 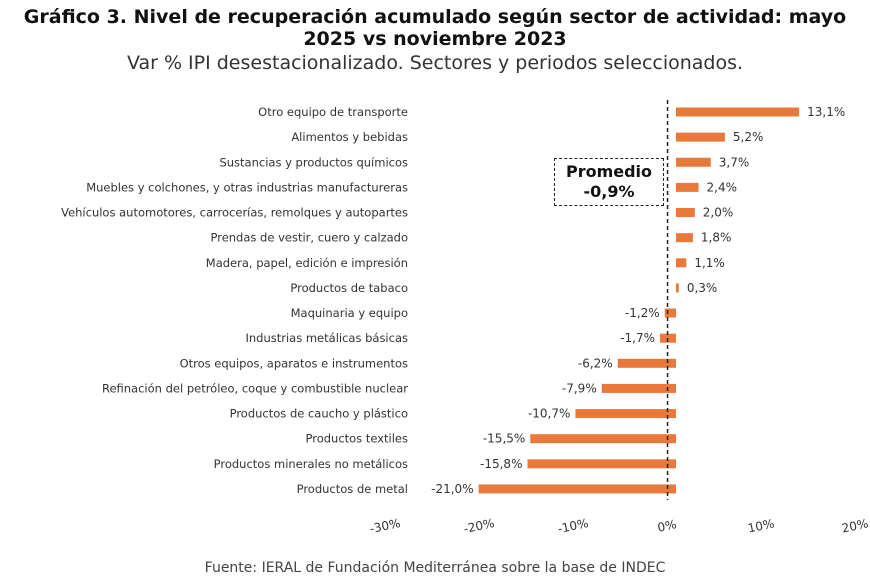 What do you see at coordinates (609, 191) in the screenshot?
I see `average-value: -0,9%` at bounding box center [609, 191].